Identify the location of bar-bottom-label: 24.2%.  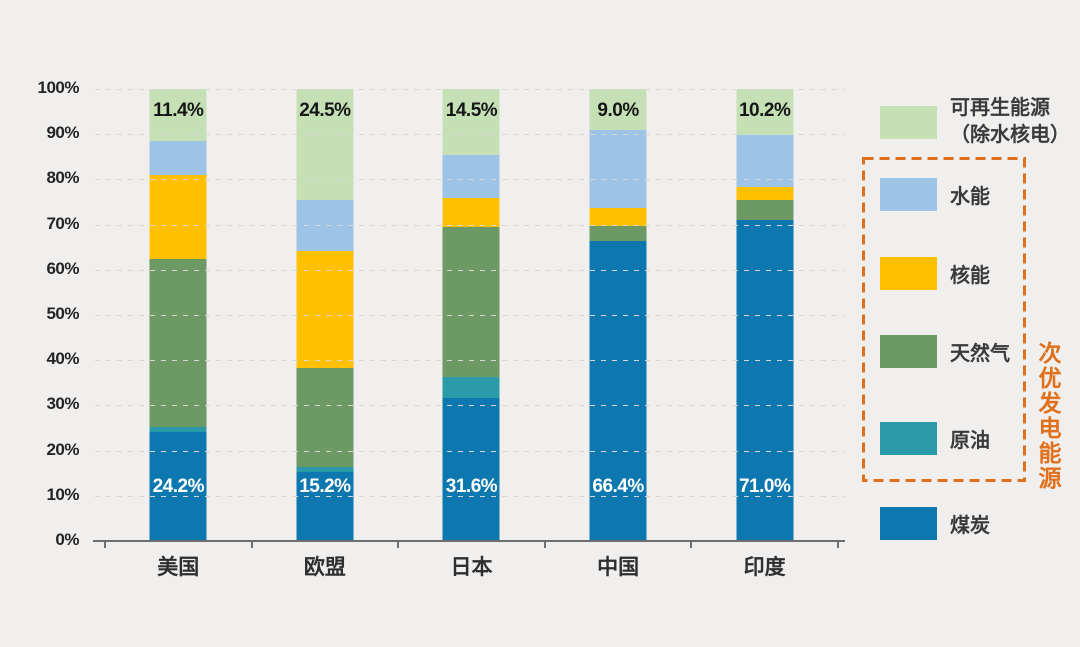
(178, 486).